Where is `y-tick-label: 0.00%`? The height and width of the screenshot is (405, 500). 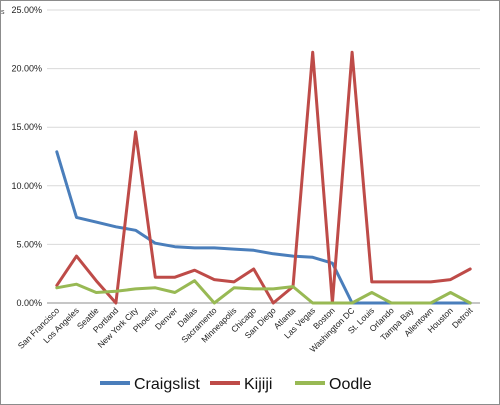
y-tick-label: 0.00% is located at coordinates (29, 303).